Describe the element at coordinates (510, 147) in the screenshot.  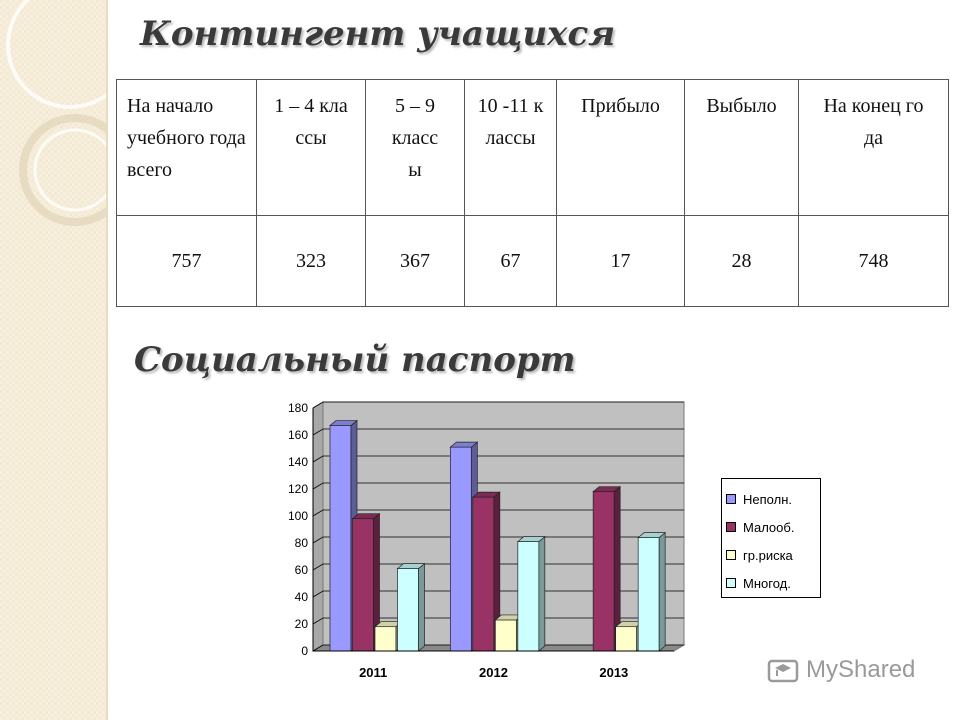
I see `header-cell-grades-10-11: 10 -11 классы` at that location.